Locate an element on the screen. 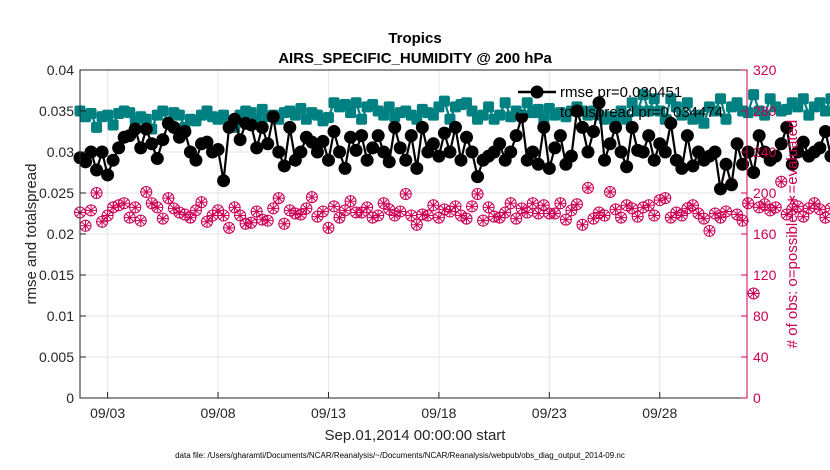  left-tick-label: 0.04 is located at coordinates (60, 70).